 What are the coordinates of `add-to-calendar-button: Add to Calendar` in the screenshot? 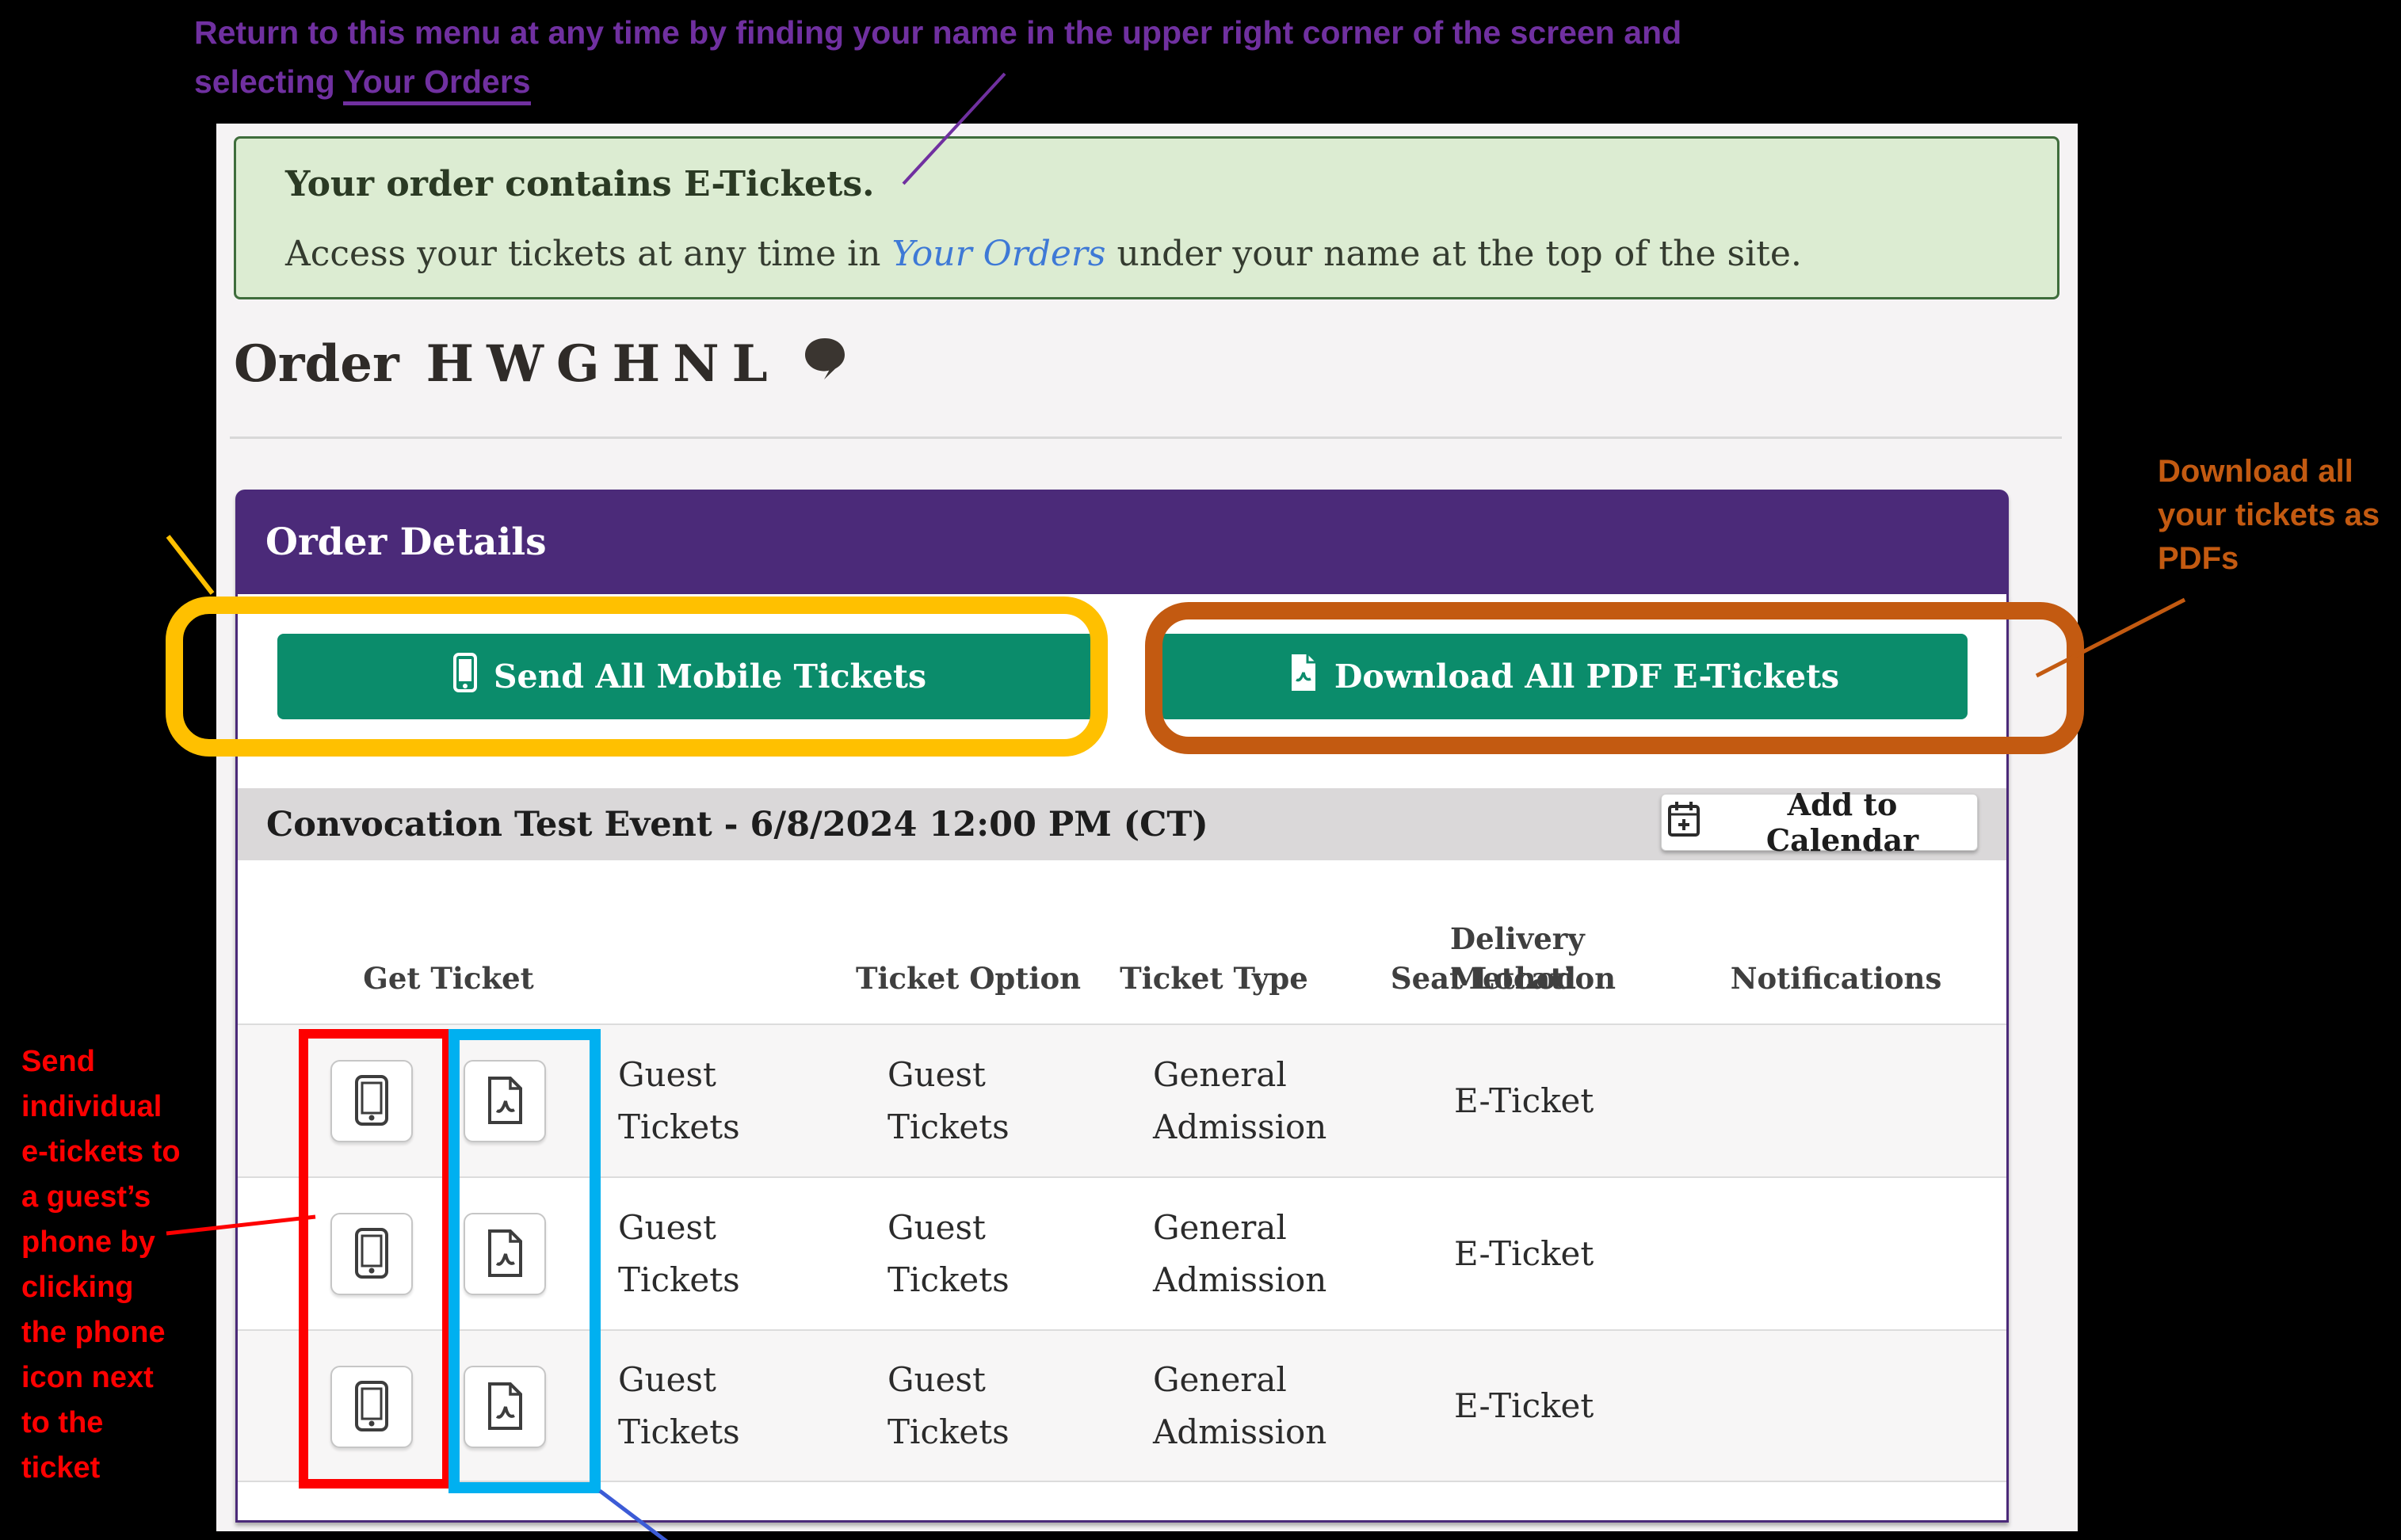 It's located at (1819, 822).